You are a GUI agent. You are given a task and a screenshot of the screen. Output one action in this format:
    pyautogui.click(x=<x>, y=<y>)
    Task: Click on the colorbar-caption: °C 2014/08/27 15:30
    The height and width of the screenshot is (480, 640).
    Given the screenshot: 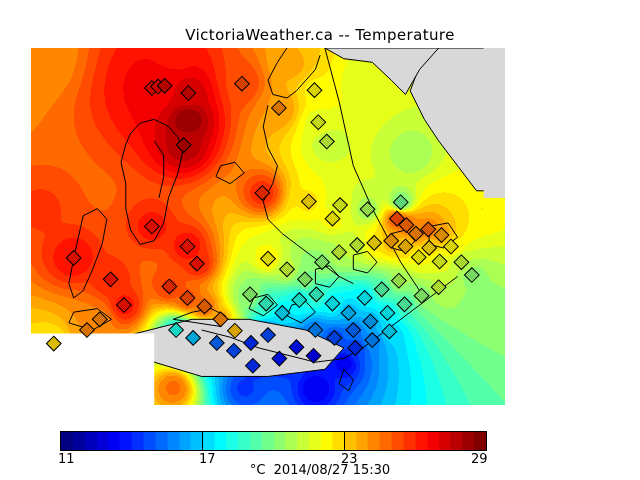 What is the action you would take?
    pyautogui.click(x=320, y=470)
    